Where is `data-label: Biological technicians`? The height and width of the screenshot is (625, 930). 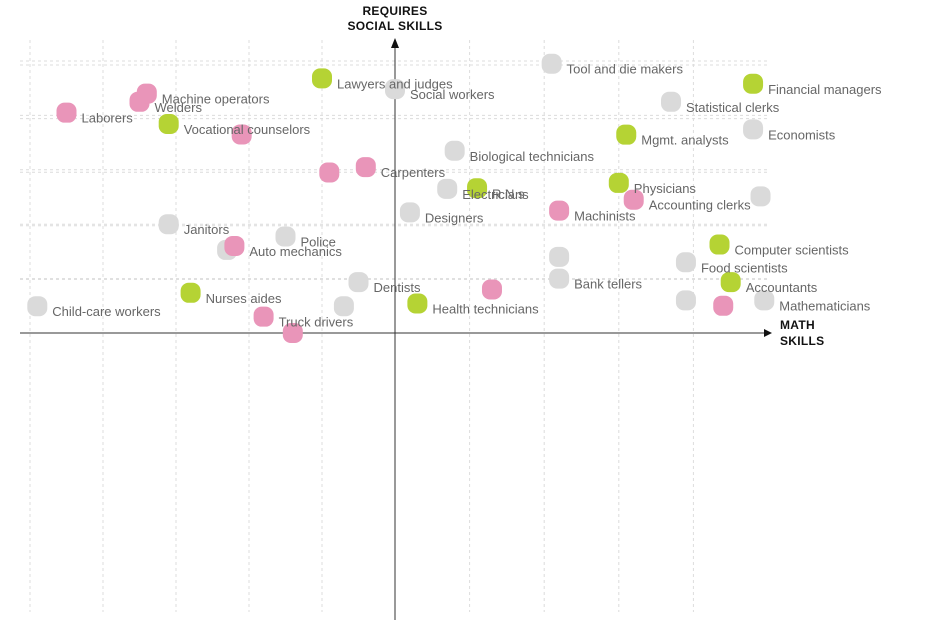
data-label: Biological technicians is located at coordinates (532, 156).